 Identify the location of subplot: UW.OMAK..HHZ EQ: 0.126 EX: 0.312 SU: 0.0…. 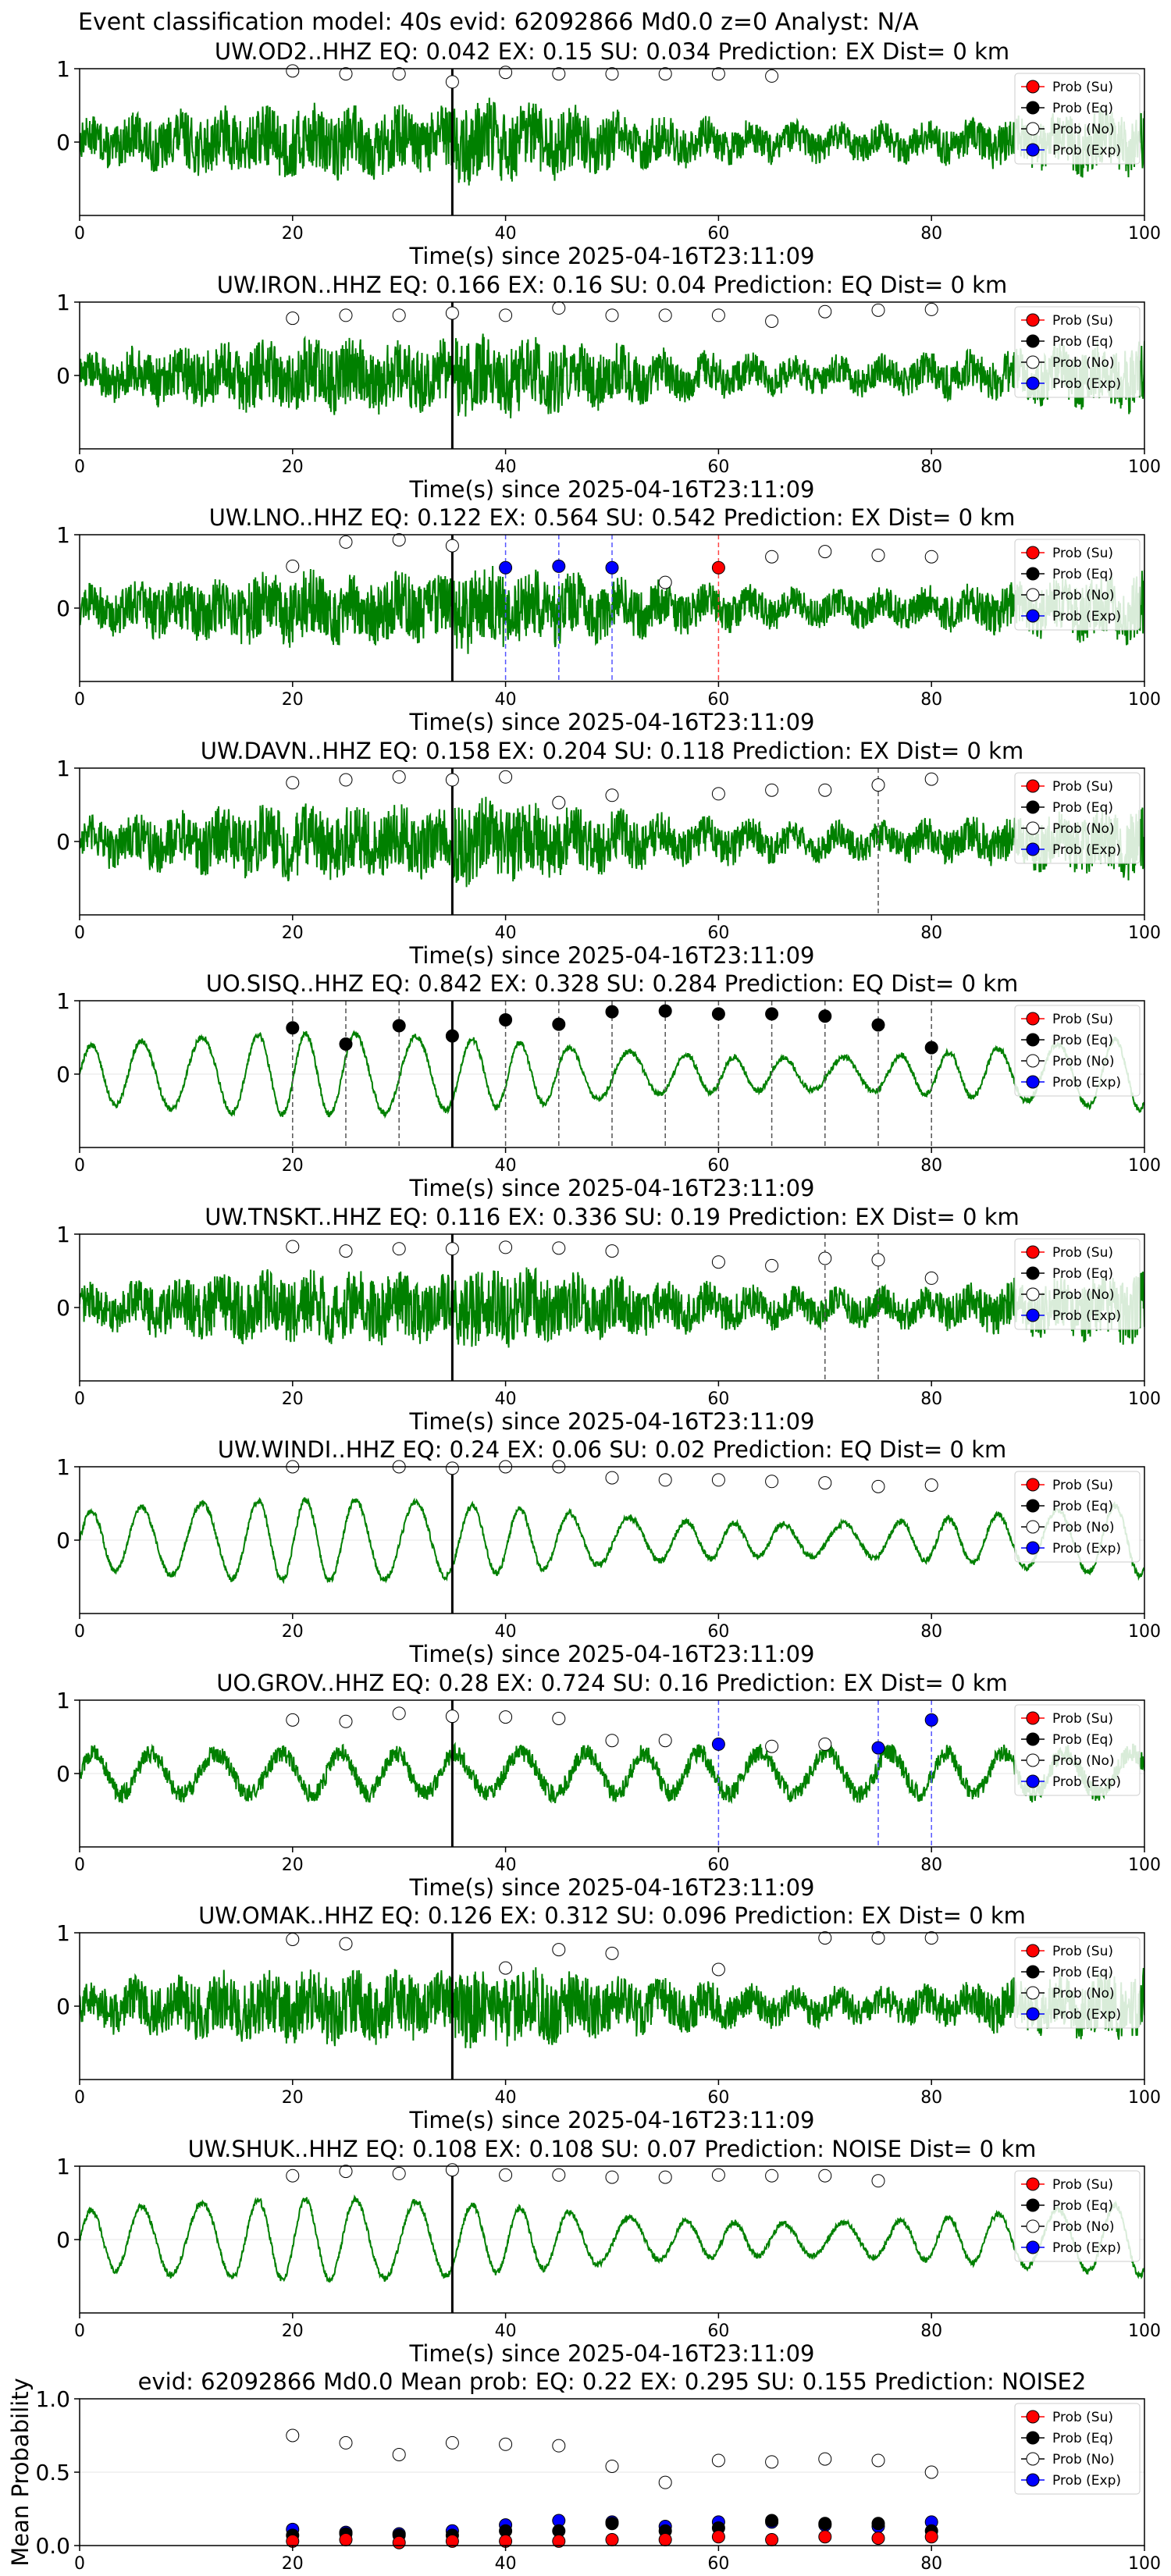
(608, 2018).